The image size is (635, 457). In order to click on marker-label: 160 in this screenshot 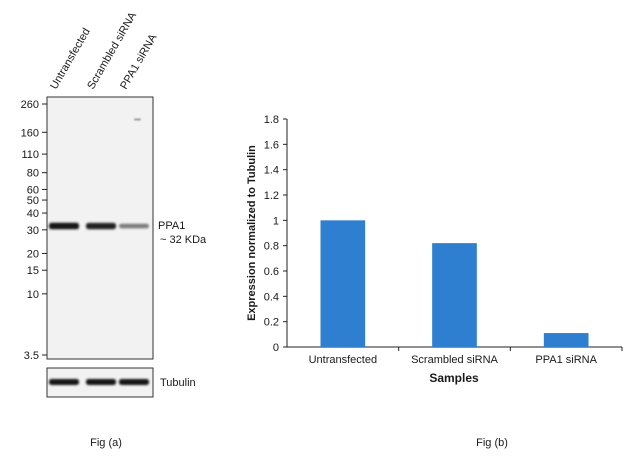, I will do `click(30, 133)`.